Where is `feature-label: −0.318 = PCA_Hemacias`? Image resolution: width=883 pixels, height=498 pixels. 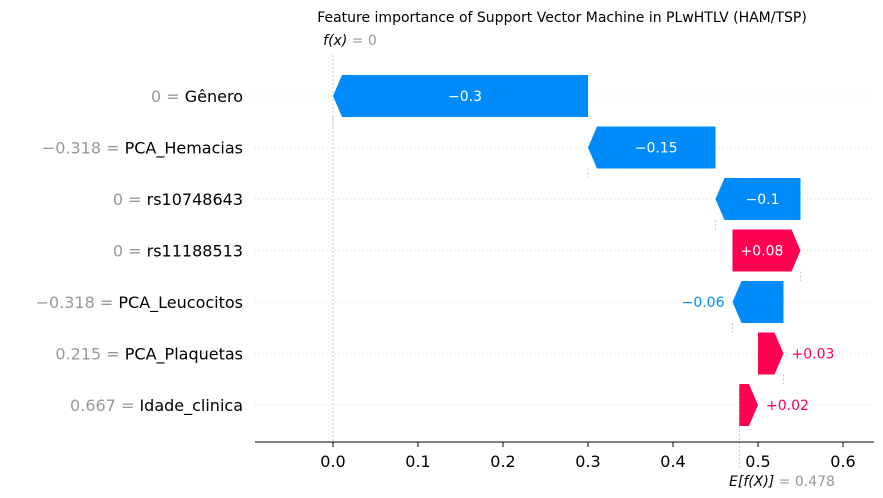
feature-label: −0.318 = PCA_Hemacias is located at coordinates (142, 149).